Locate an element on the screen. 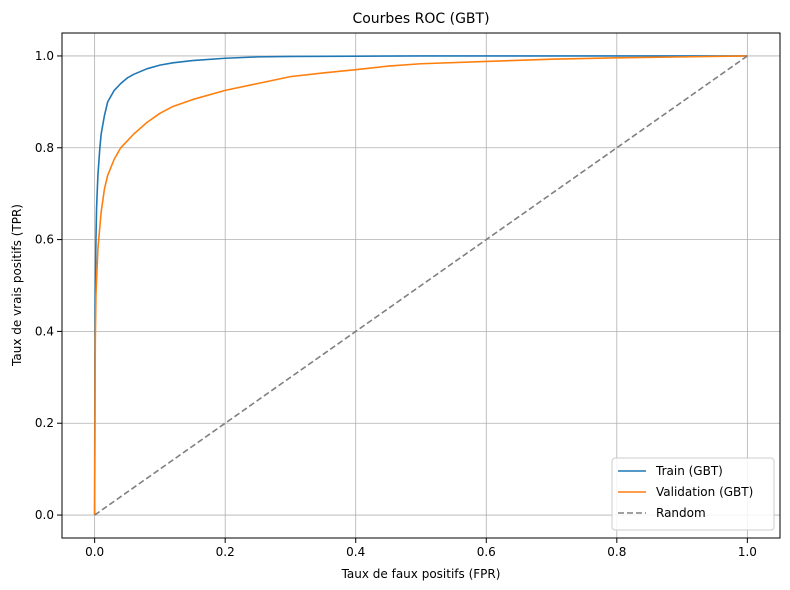  x-tick-label: 1.0 is located at coordinates (747, 552).